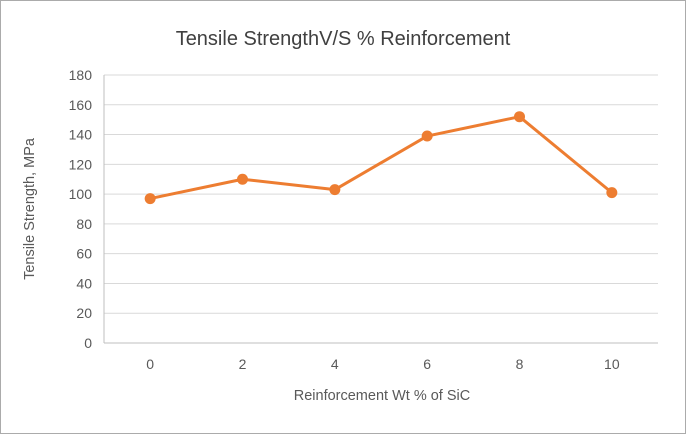  I want to click on x-tick-label: 2, so click(243, 364).